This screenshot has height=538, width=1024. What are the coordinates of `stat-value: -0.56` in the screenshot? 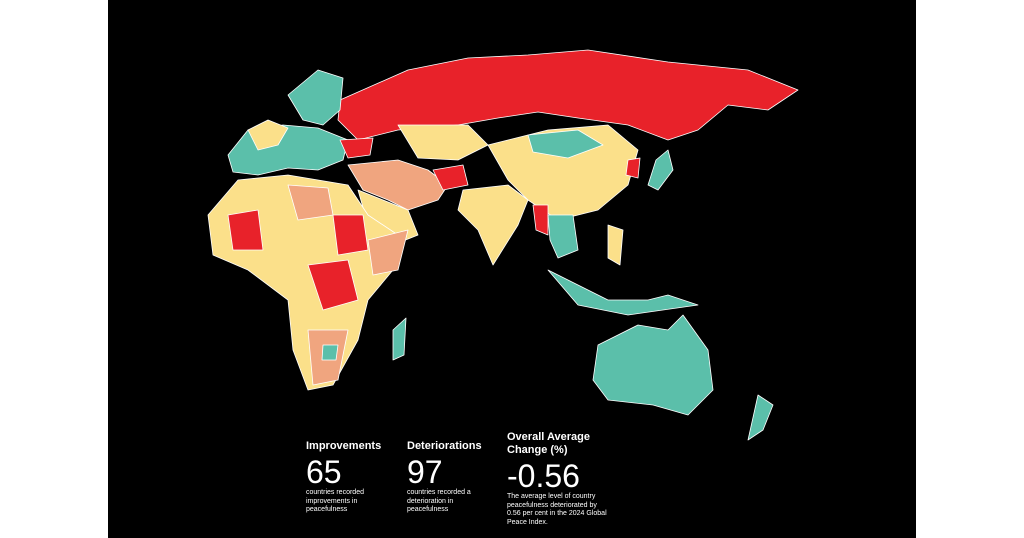 It's located at (543, 476).